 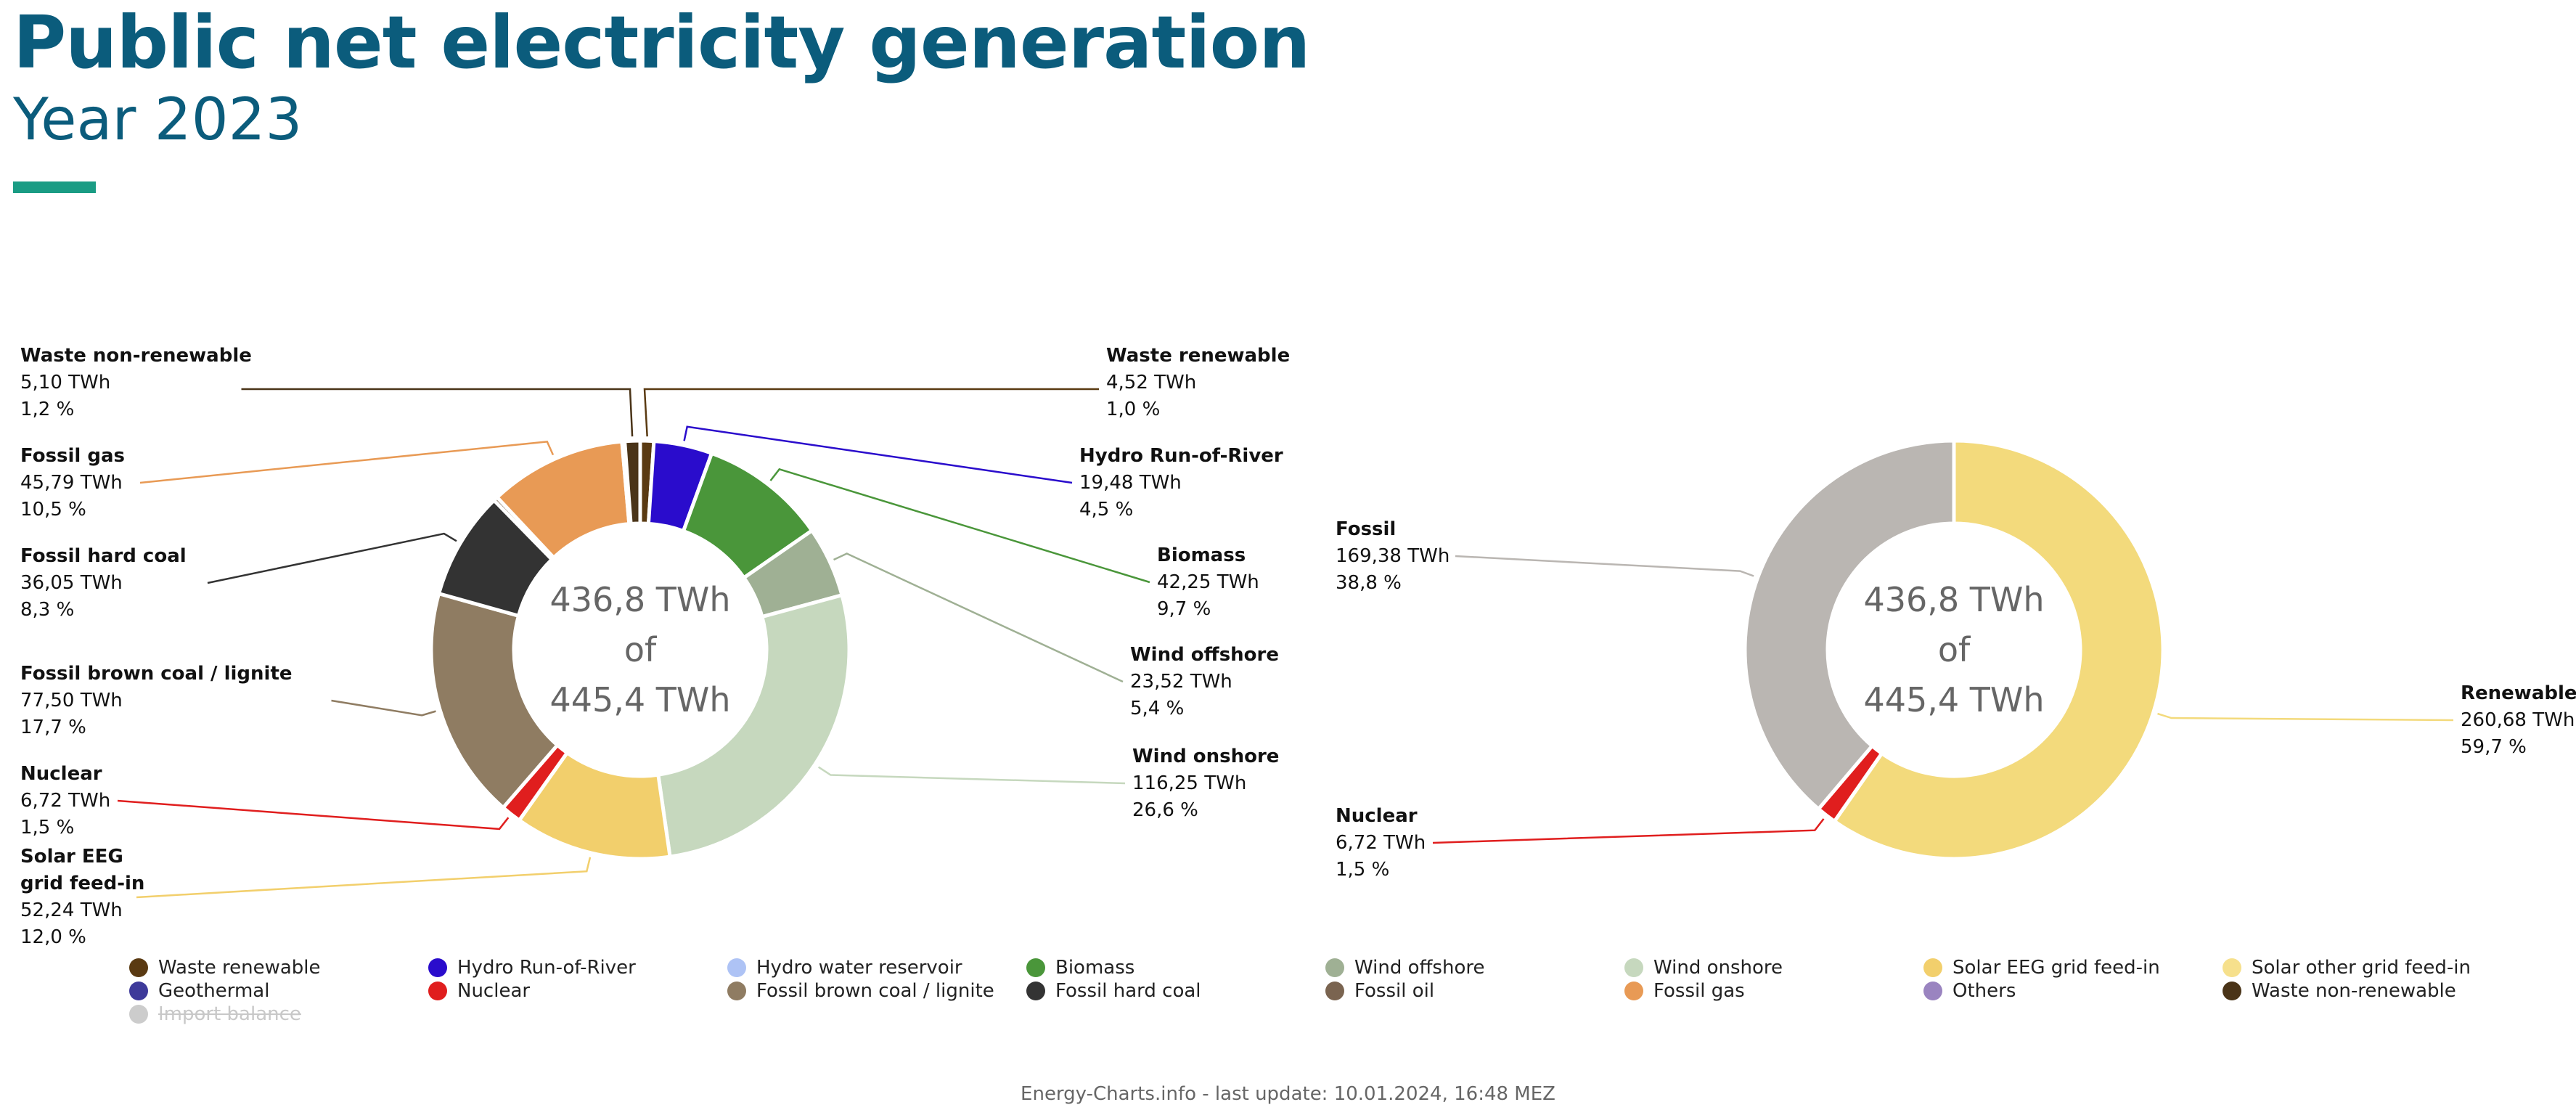 I want to click on slice-percent-label: 10,5 %, so click(x=53, y=510).